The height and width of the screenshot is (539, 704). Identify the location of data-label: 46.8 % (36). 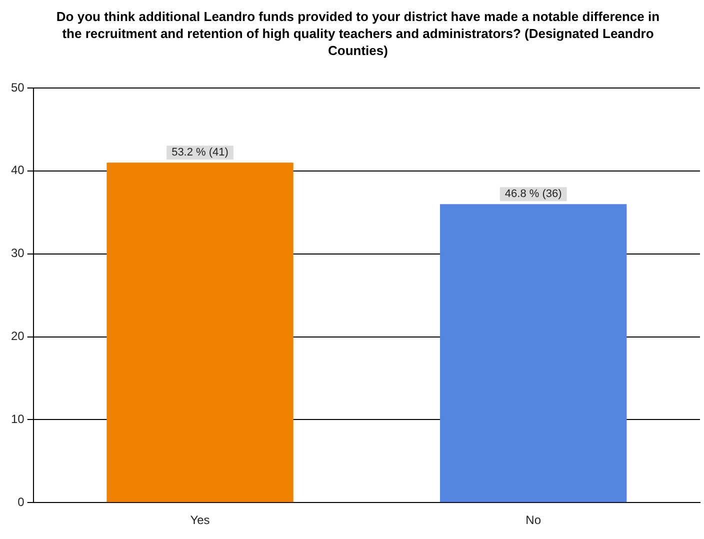
(533, 194).